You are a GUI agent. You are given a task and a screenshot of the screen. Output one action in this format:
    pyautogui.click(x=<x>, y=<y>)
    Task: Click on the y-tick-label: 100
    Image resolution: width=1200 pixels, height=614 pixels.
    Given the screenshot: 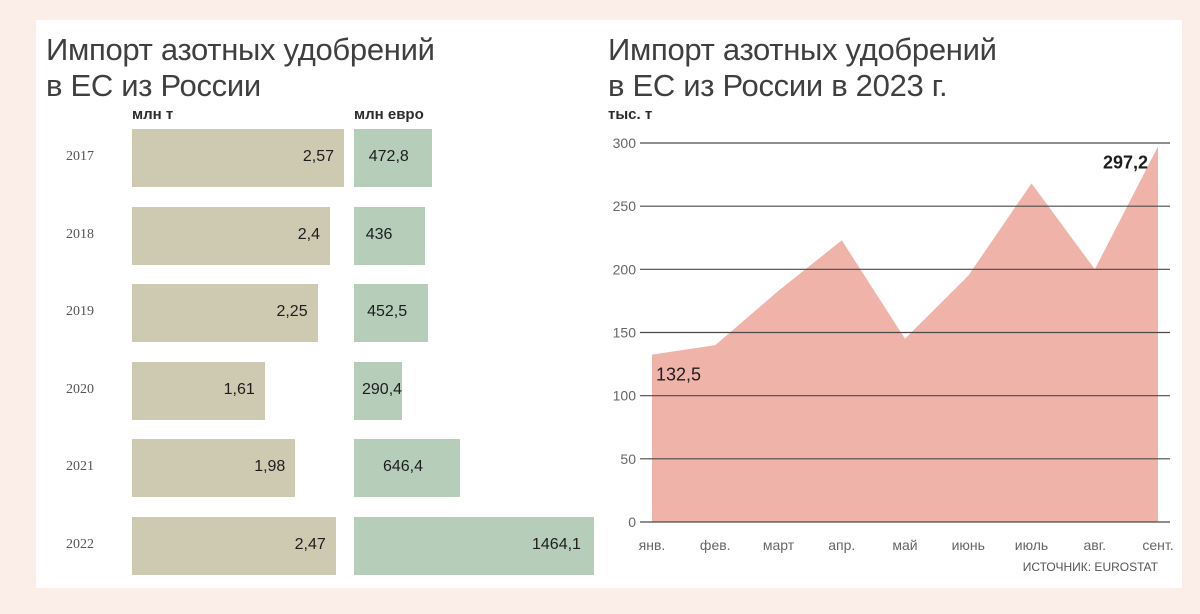 What is the action you would take?
    pyautogui.click(x=625, y=396)
    